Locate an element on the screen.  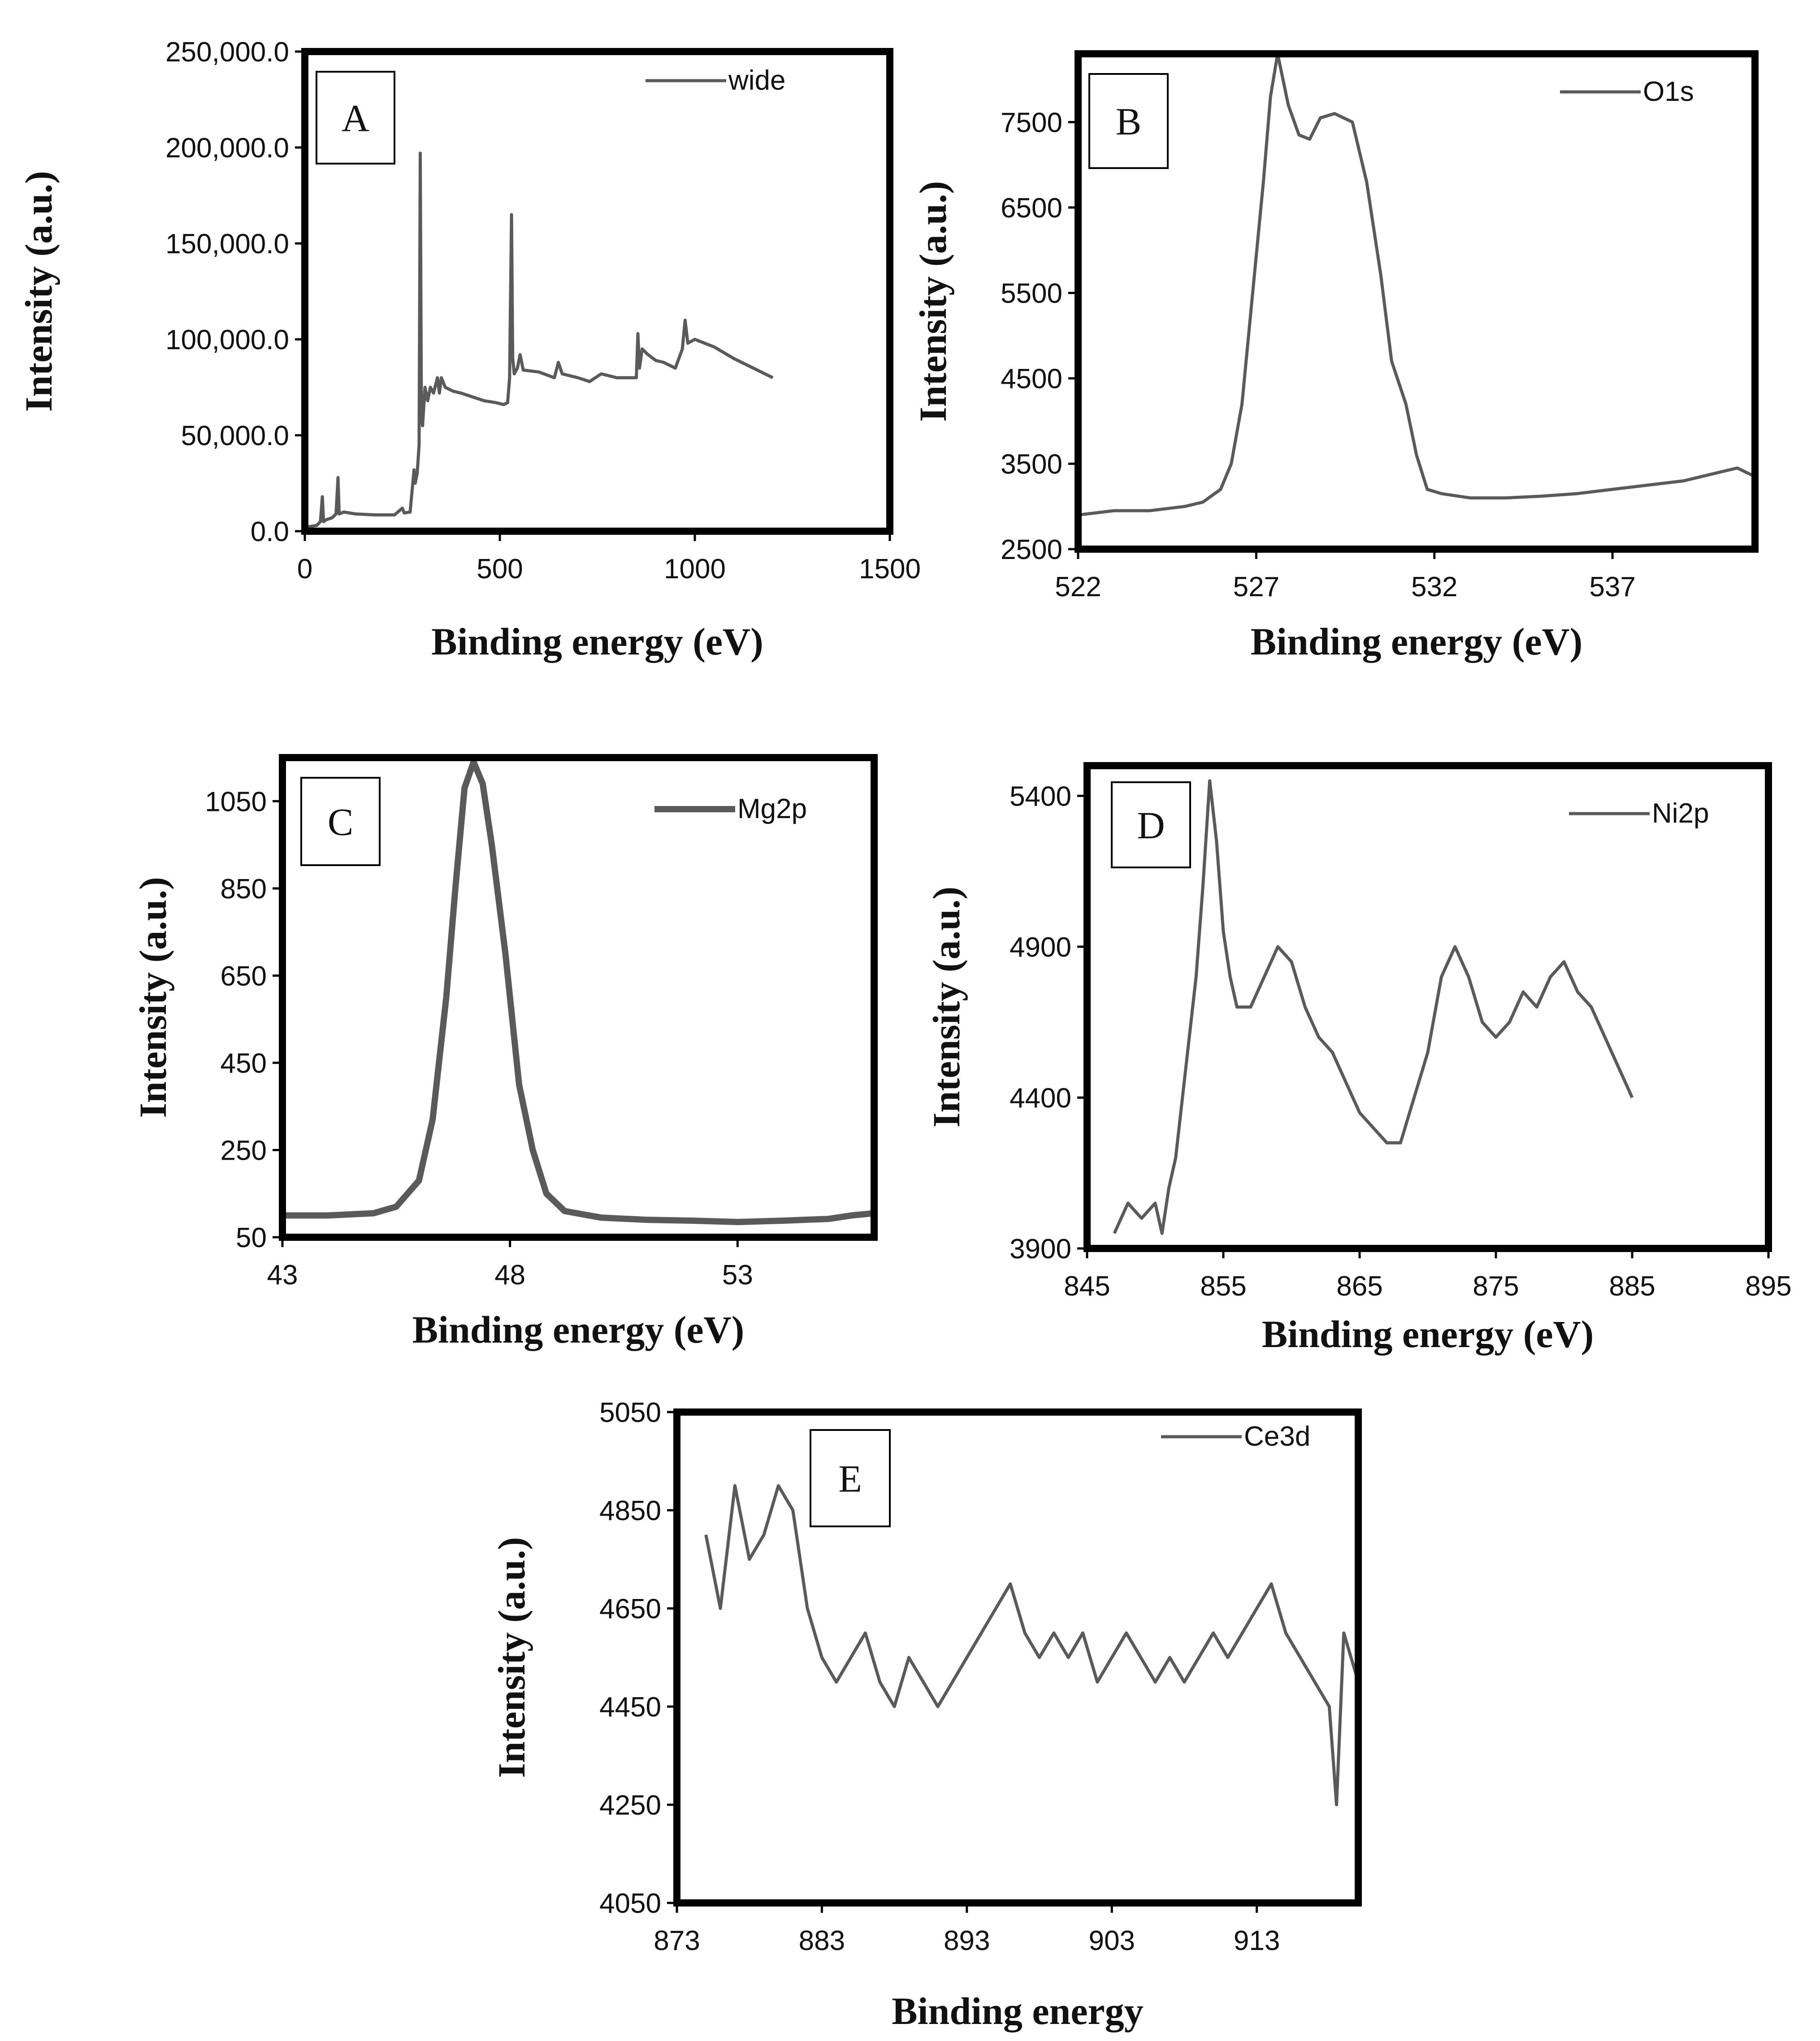
panel-label: C is located at coordinates (340, 822).